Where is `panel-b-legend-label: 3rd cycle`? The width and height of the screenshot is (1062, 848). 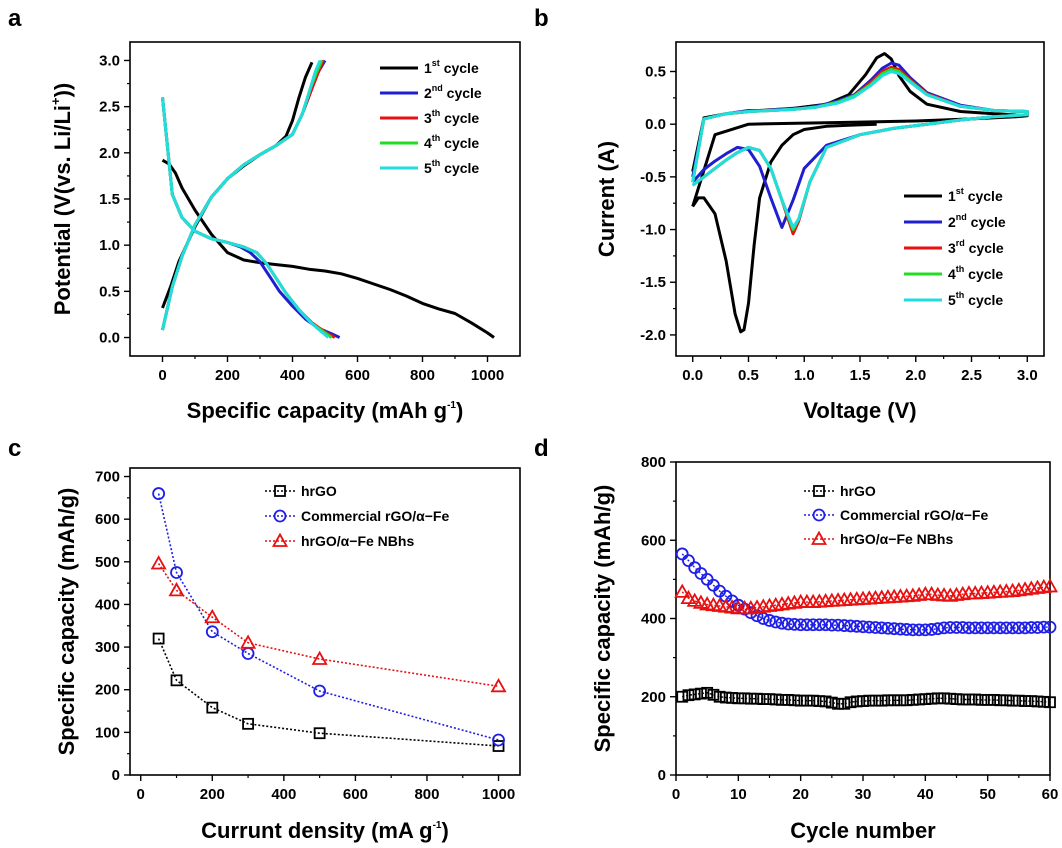
panel-b-legend-label: 3rd cycle is located at coordinates (976, 247).